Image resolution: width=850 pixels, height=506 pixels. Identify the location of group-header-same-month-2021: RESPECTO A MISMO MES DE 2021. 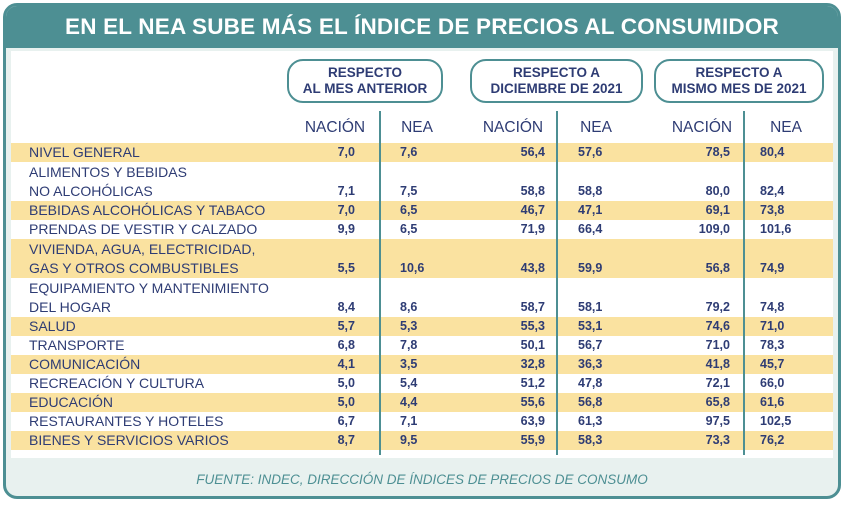
(739, 81).